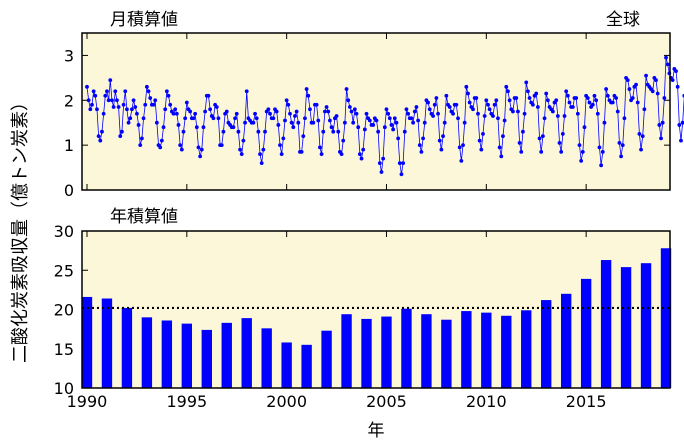 The width and height of the screenshot is (684, 448). Describe the element at coordinates (147, 352) in the screenshot. I see `annual-bar-1993` at that location.